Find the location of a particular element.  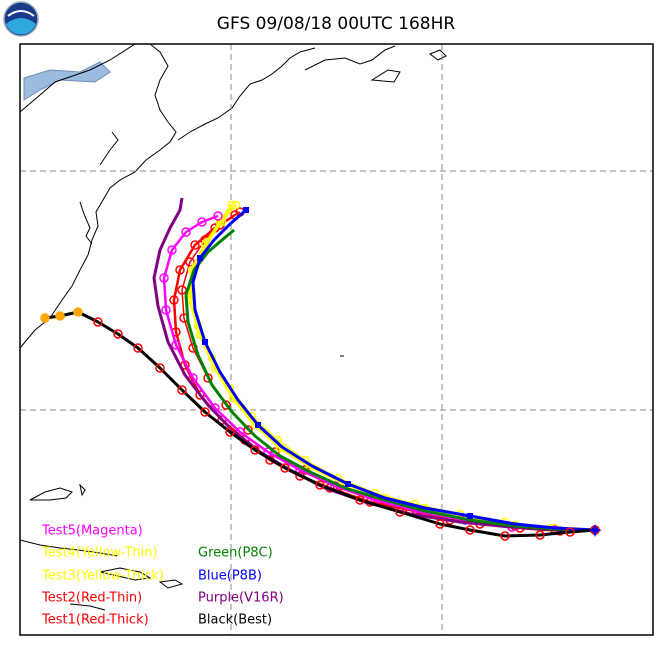

legend-label: Purple(V16R) is located at coordinates (241, 598).